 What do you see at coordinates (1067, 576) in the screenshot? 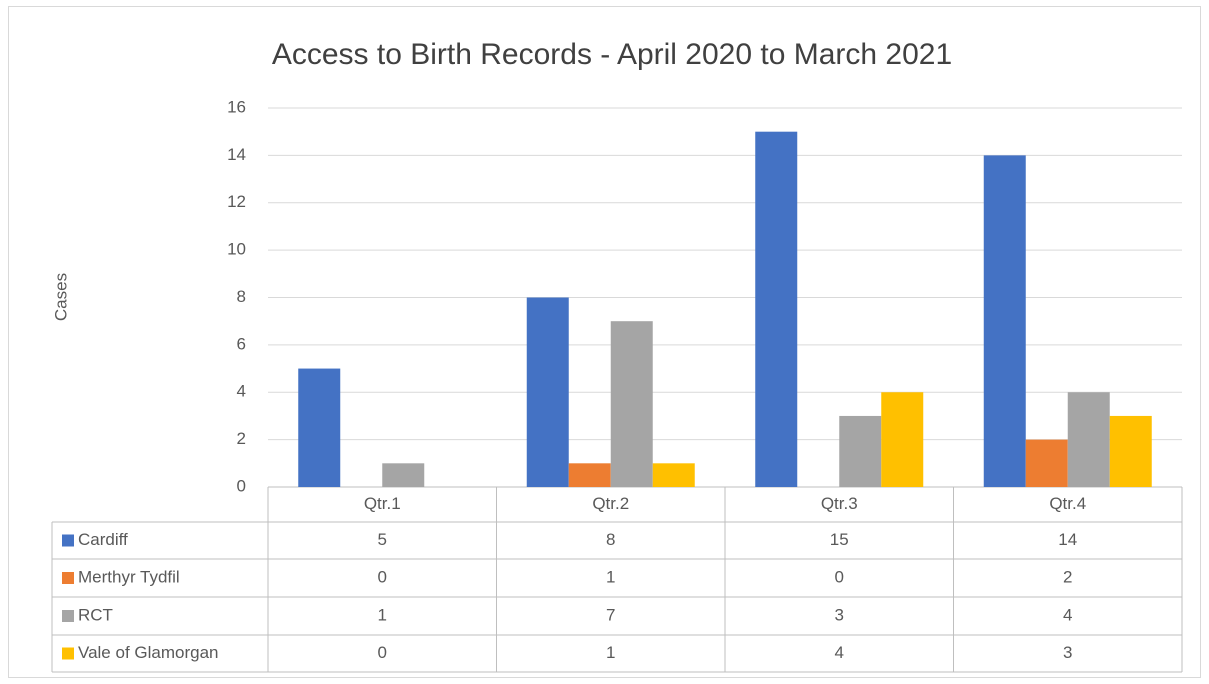
I see `table-value: 2` at bounding box center [1067, 576].